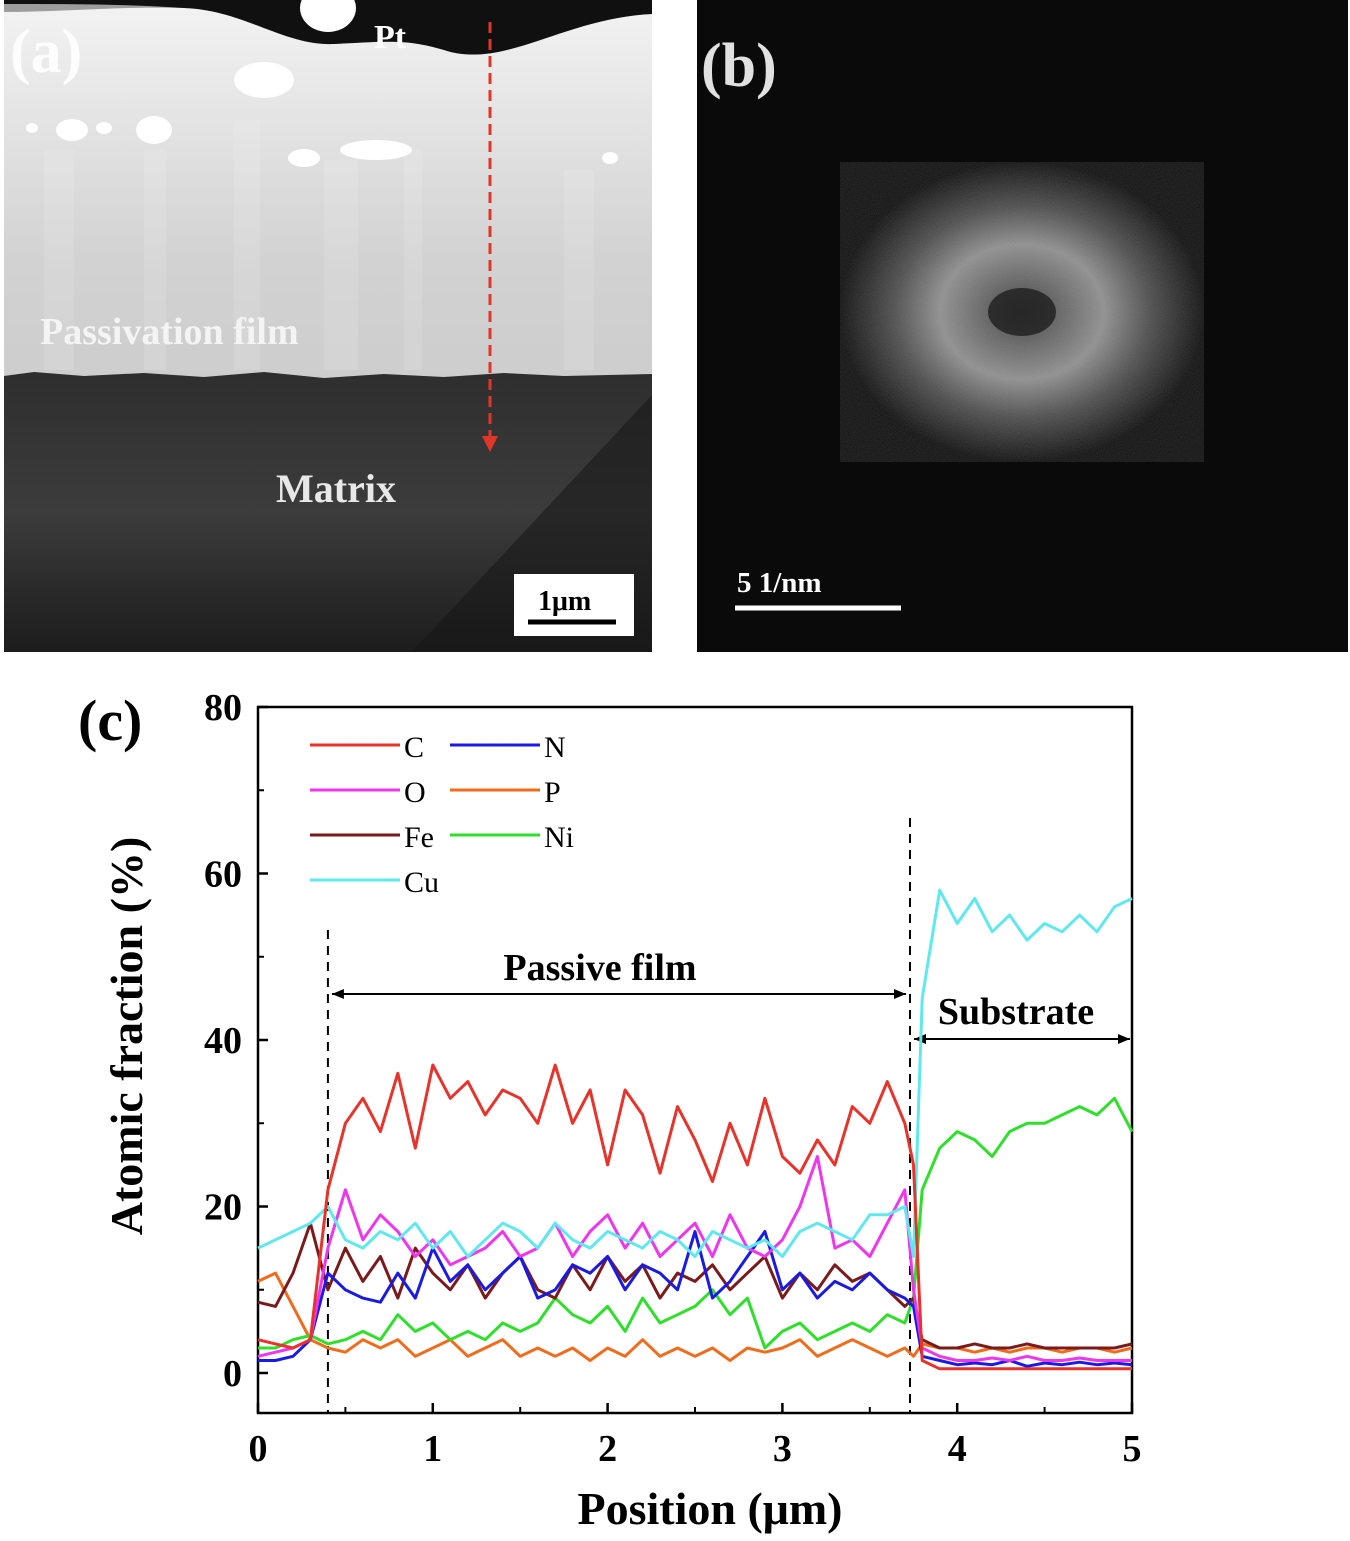 The height and width of the screenshot is (1541, 1350). I want to click on y-tick-label: 60, so click(223, 875).